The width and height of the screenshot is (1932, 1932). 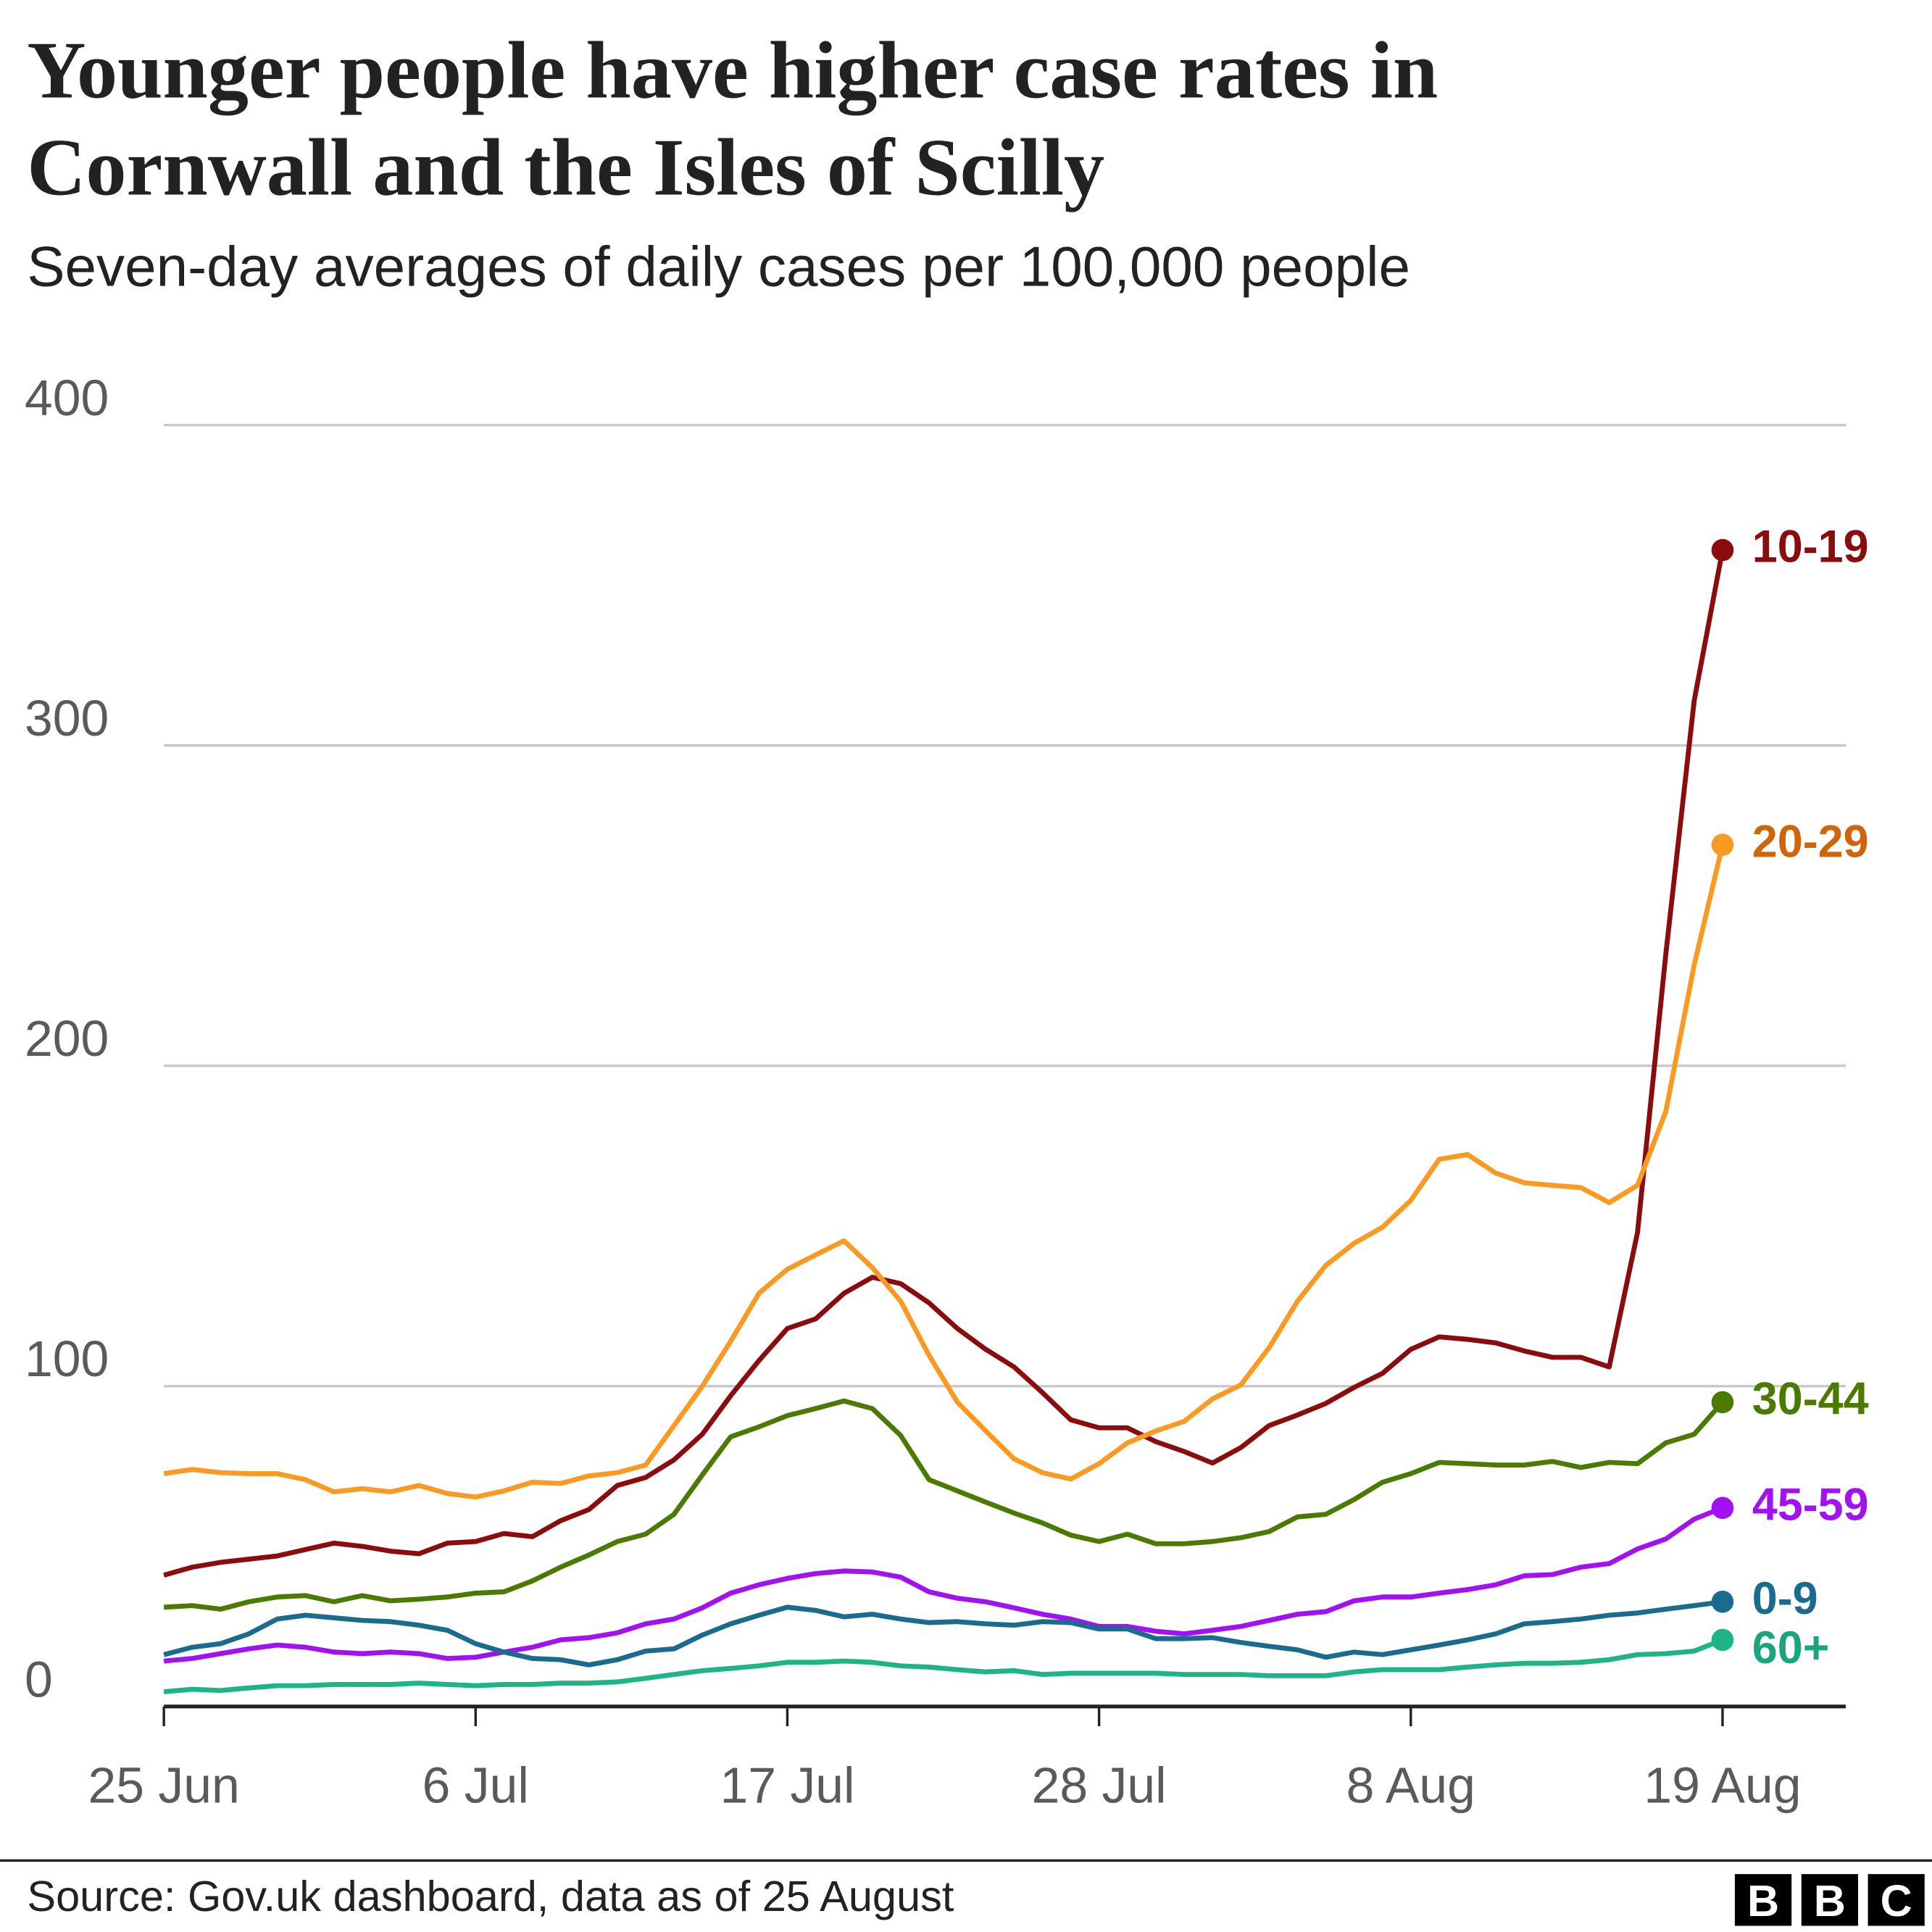 I want to click on x-tick-label: 25 Jun, so click(x=163, y=1785).